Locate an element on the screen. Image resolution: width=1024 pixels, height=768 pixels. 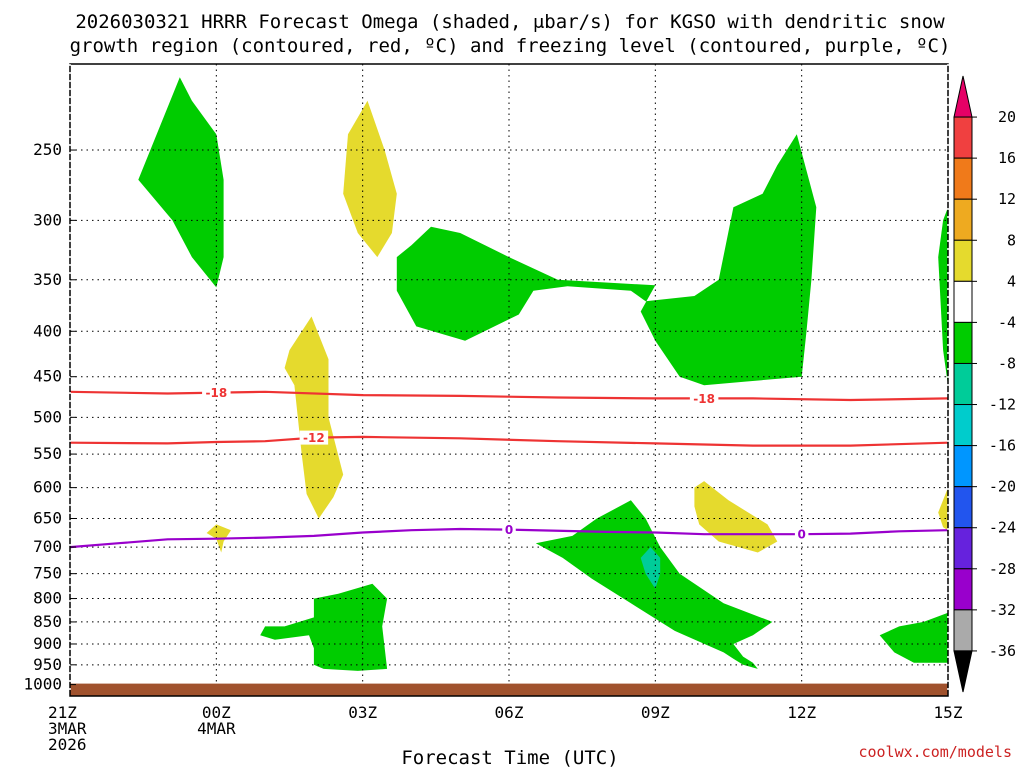
colorbar-tick-label: -4 is located at coordinates (1007, 322).